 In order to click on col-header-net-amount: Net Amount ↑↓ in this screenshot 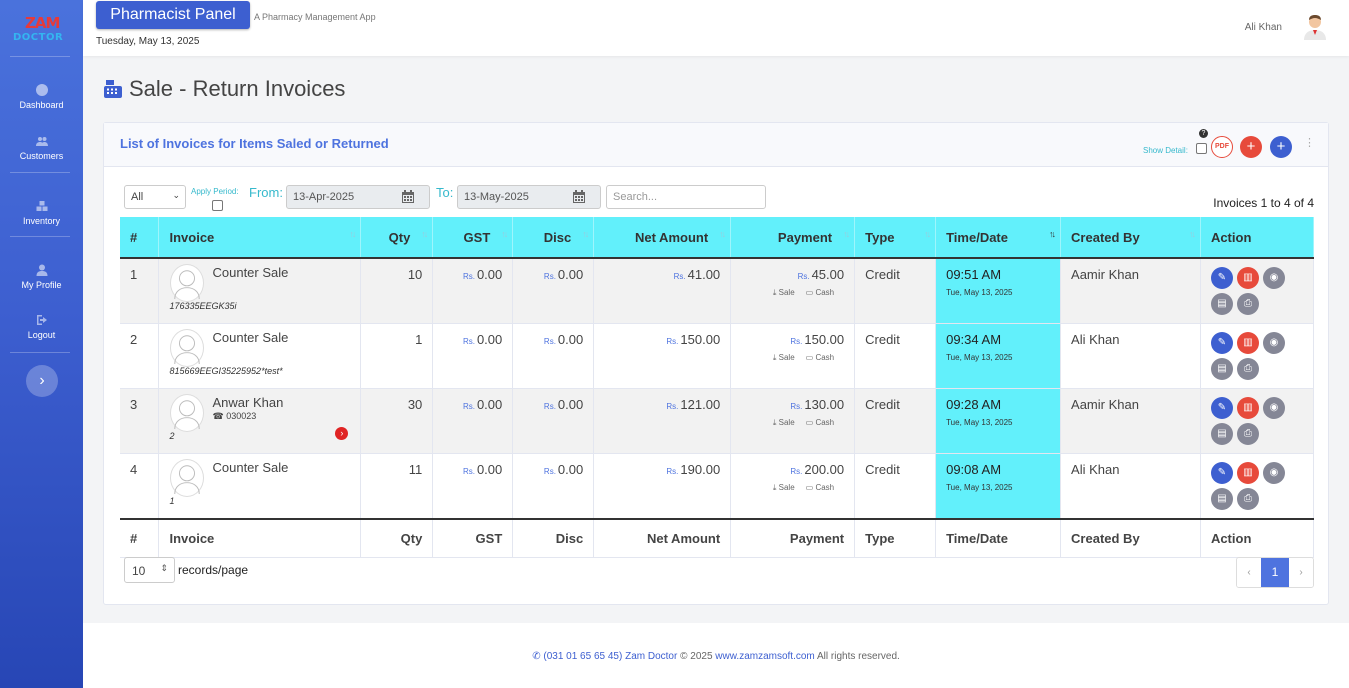, I will do `click(662, 238)`.